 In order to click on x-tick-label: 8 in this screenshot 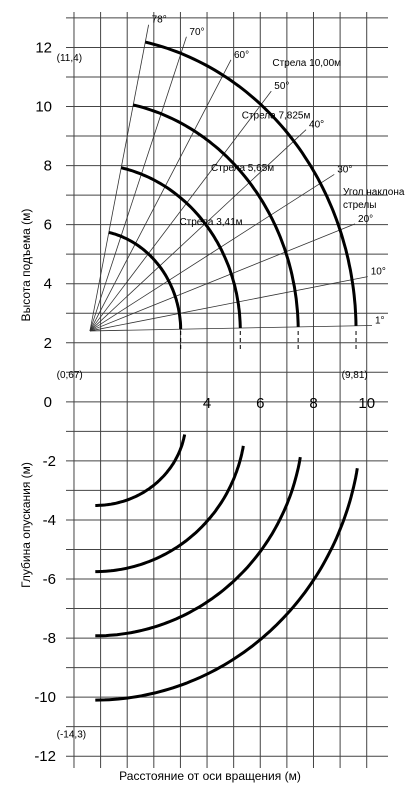, I will do `click(313, 403)`.